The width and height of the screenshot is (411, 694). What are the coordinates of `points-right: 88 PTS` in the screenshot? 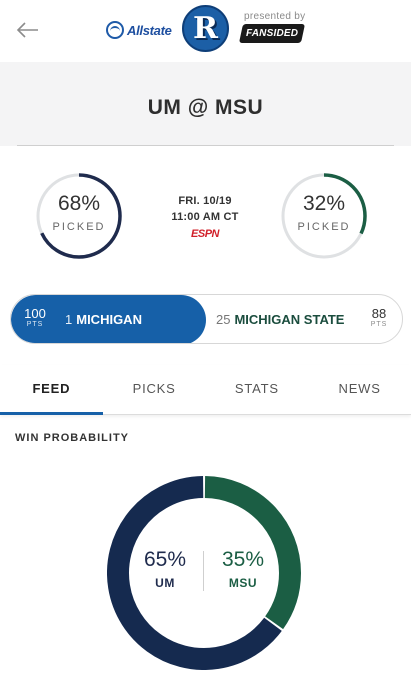 It's located at (379, 317).